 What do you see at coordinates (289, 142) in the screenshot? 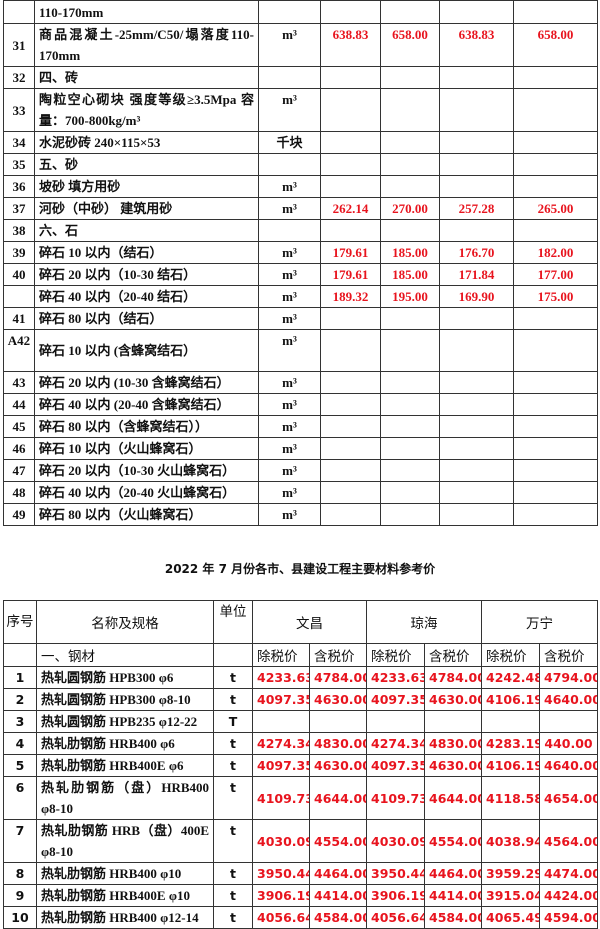
I see `row-unit: 千块` at bounding box center [289, 142].